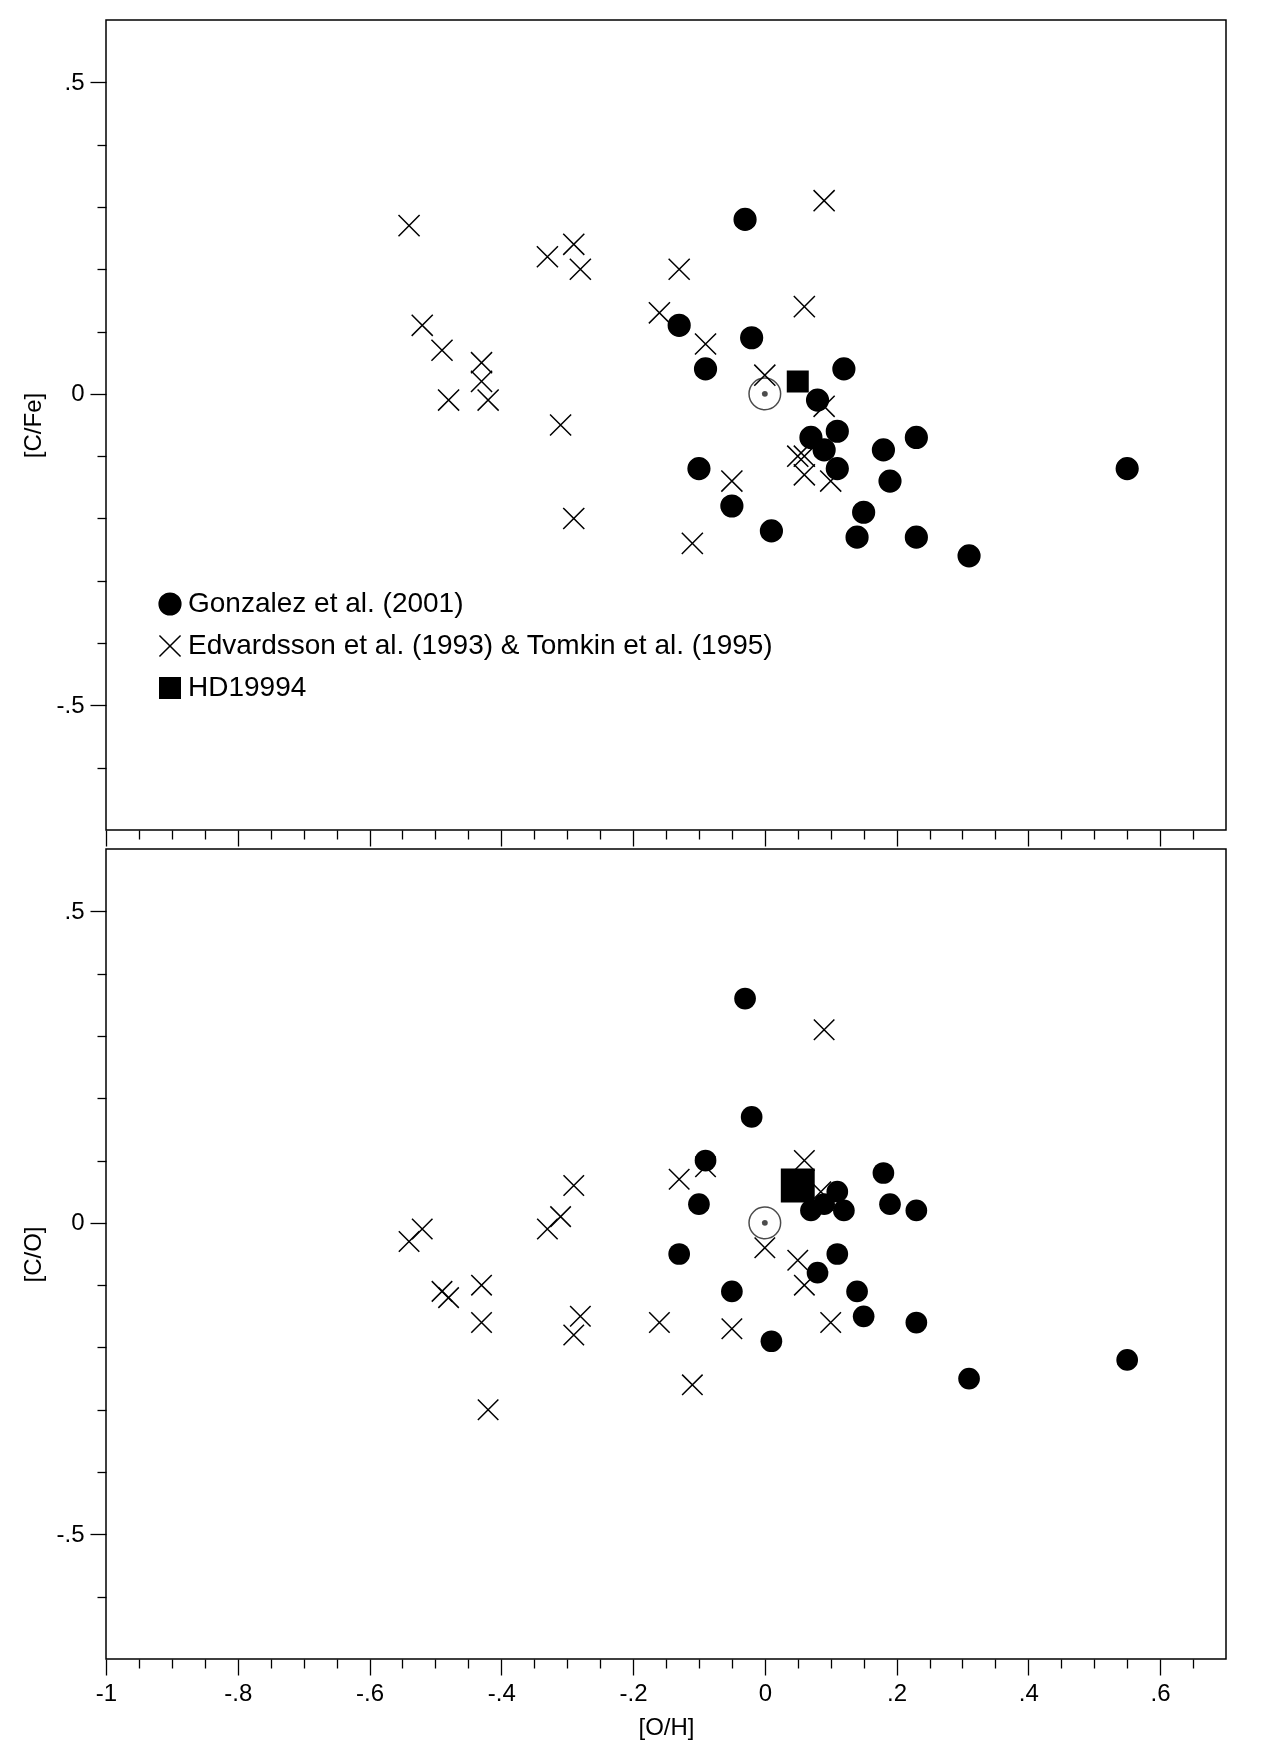 This screenshot has width=1288, height=1745. I want to click on x-tick-label: .4, so click(1028, 1692).